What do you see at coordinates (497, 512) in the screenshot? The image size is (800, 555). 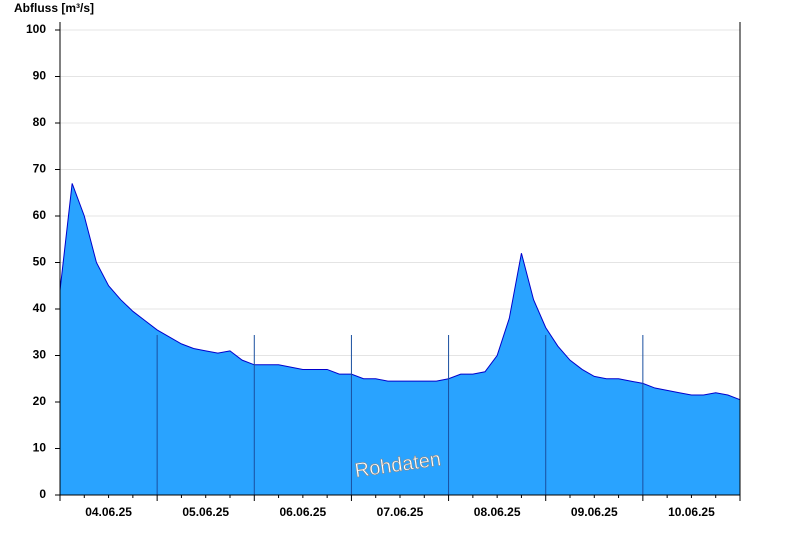 I see `x-tick-label: 08.06.25` at bounding box center [497, 512].